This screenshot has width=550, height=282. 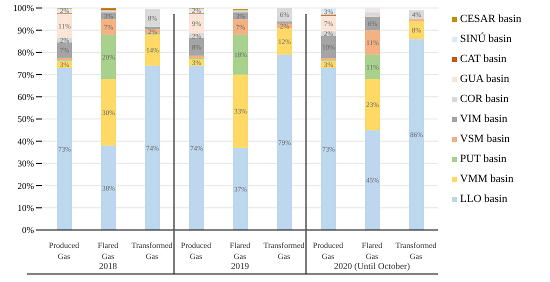 I want to click on y-tick-label: 100%, so click(x=23, y=8).